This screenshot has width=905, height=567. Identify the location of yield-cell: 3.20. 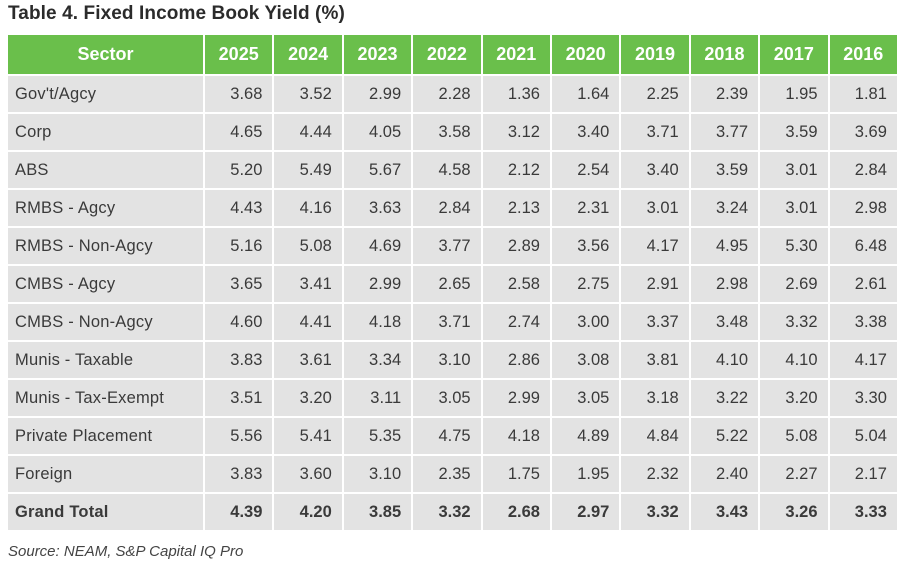
(308, 398).